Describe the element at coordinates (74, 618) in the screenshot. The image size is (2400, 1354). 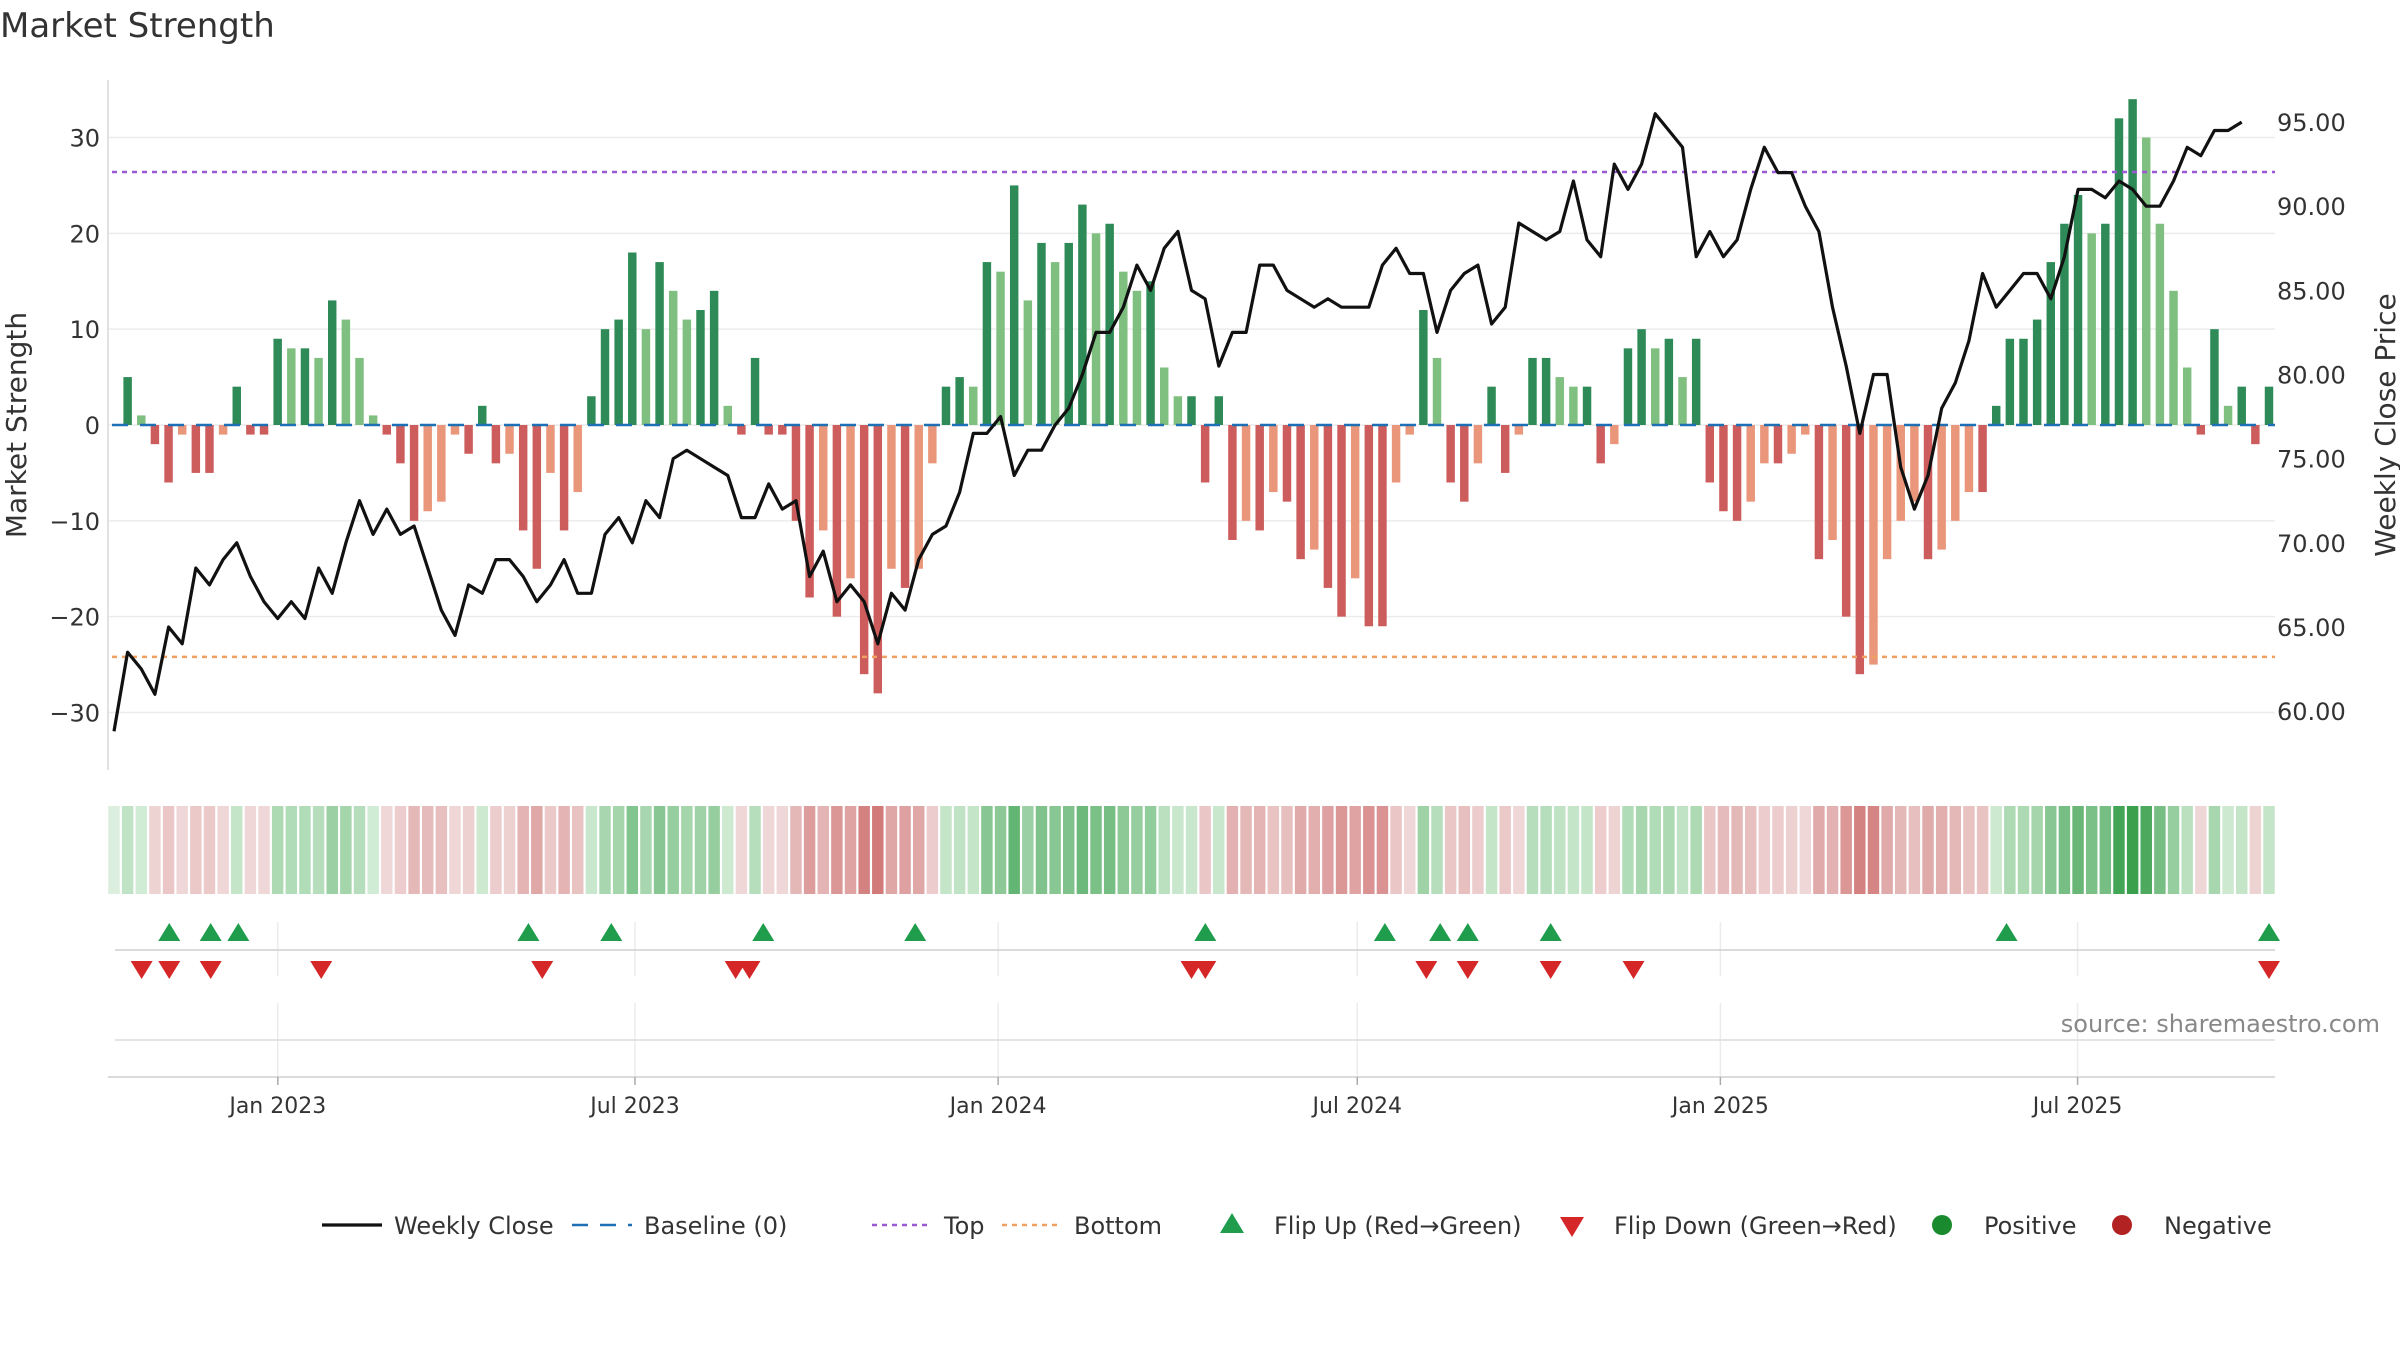
I see `left-tick-label: −20` at that location.